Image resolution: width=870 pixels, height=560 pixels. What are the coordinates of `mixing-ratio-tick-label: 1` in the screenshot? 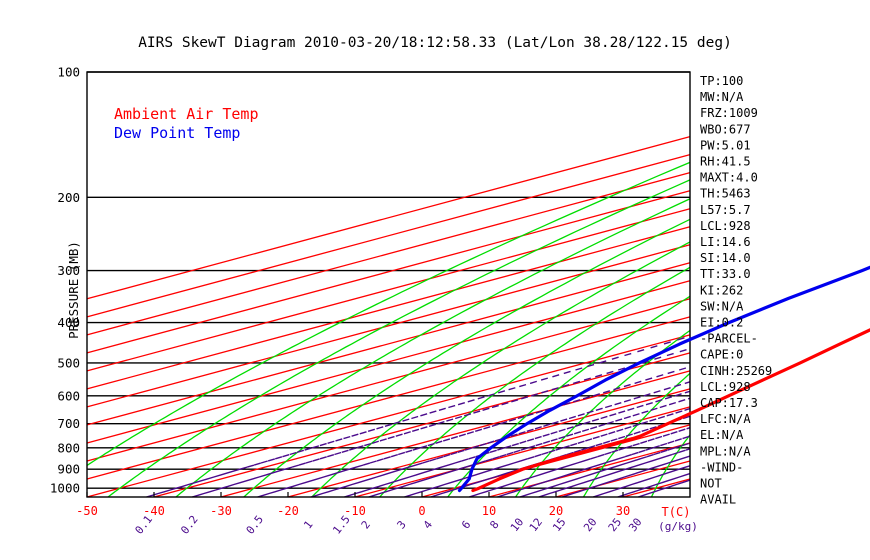 It's located at (308, 524).